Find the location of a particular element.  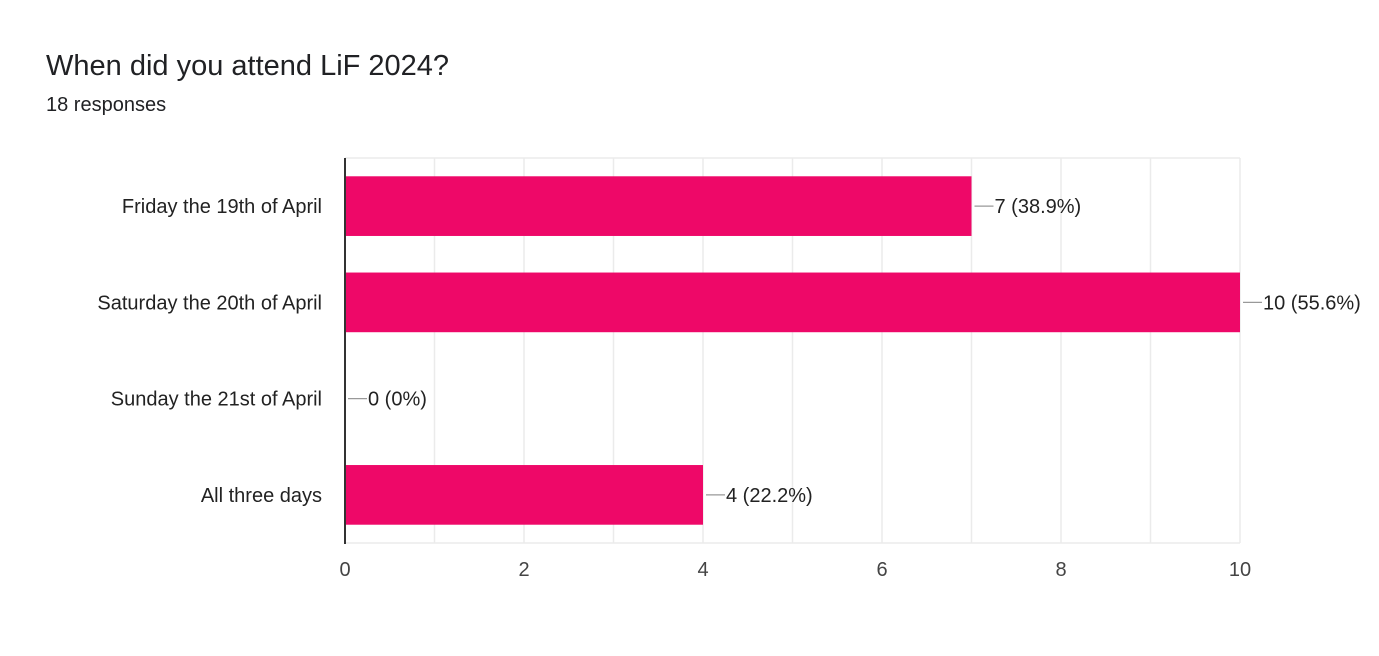

data-label: 0 (0%) is located at coordinates (397, 400).